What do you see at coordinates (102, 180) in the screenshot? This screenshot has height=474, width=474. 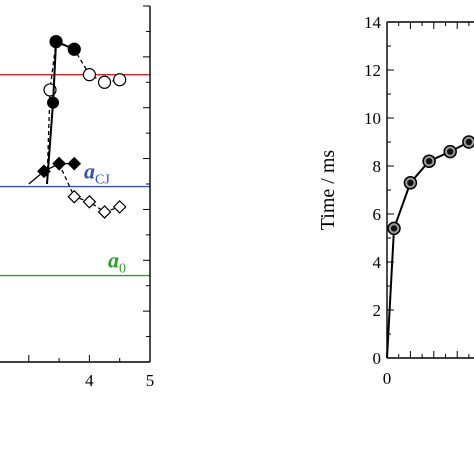 I see `reference-label-subscript: CJ` at bounding box center [102, 180].